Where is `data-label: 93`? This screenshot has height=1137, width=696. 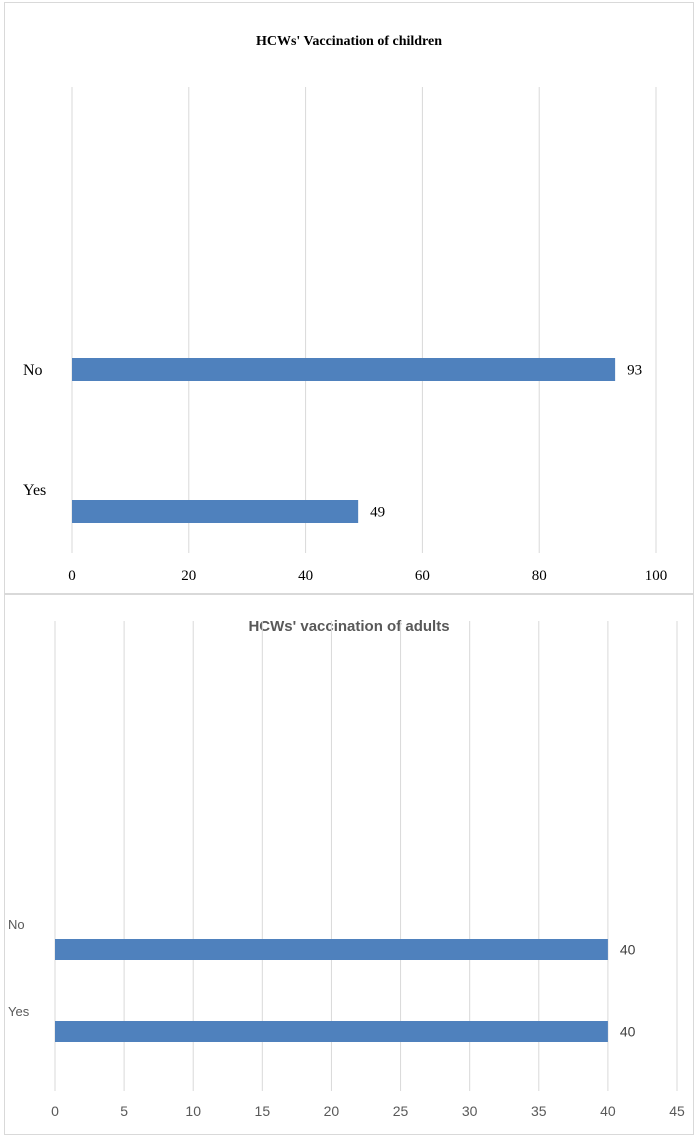 data-label: 93 is located at coordinates (634, 371).